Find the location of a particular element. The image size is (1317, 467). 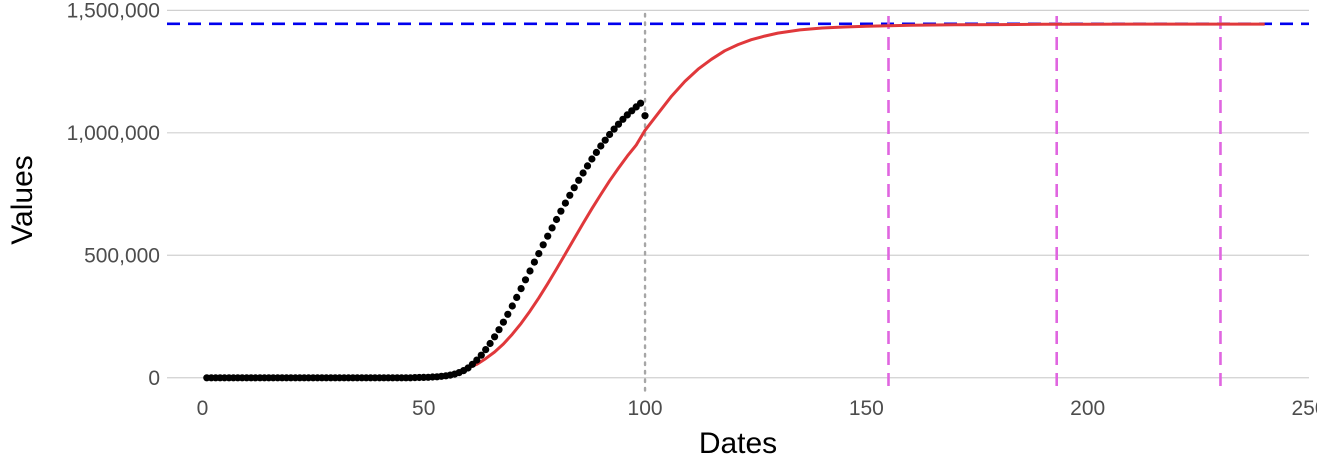

y-tick-label: 1,000,000 is located at coordinates (113, 133).